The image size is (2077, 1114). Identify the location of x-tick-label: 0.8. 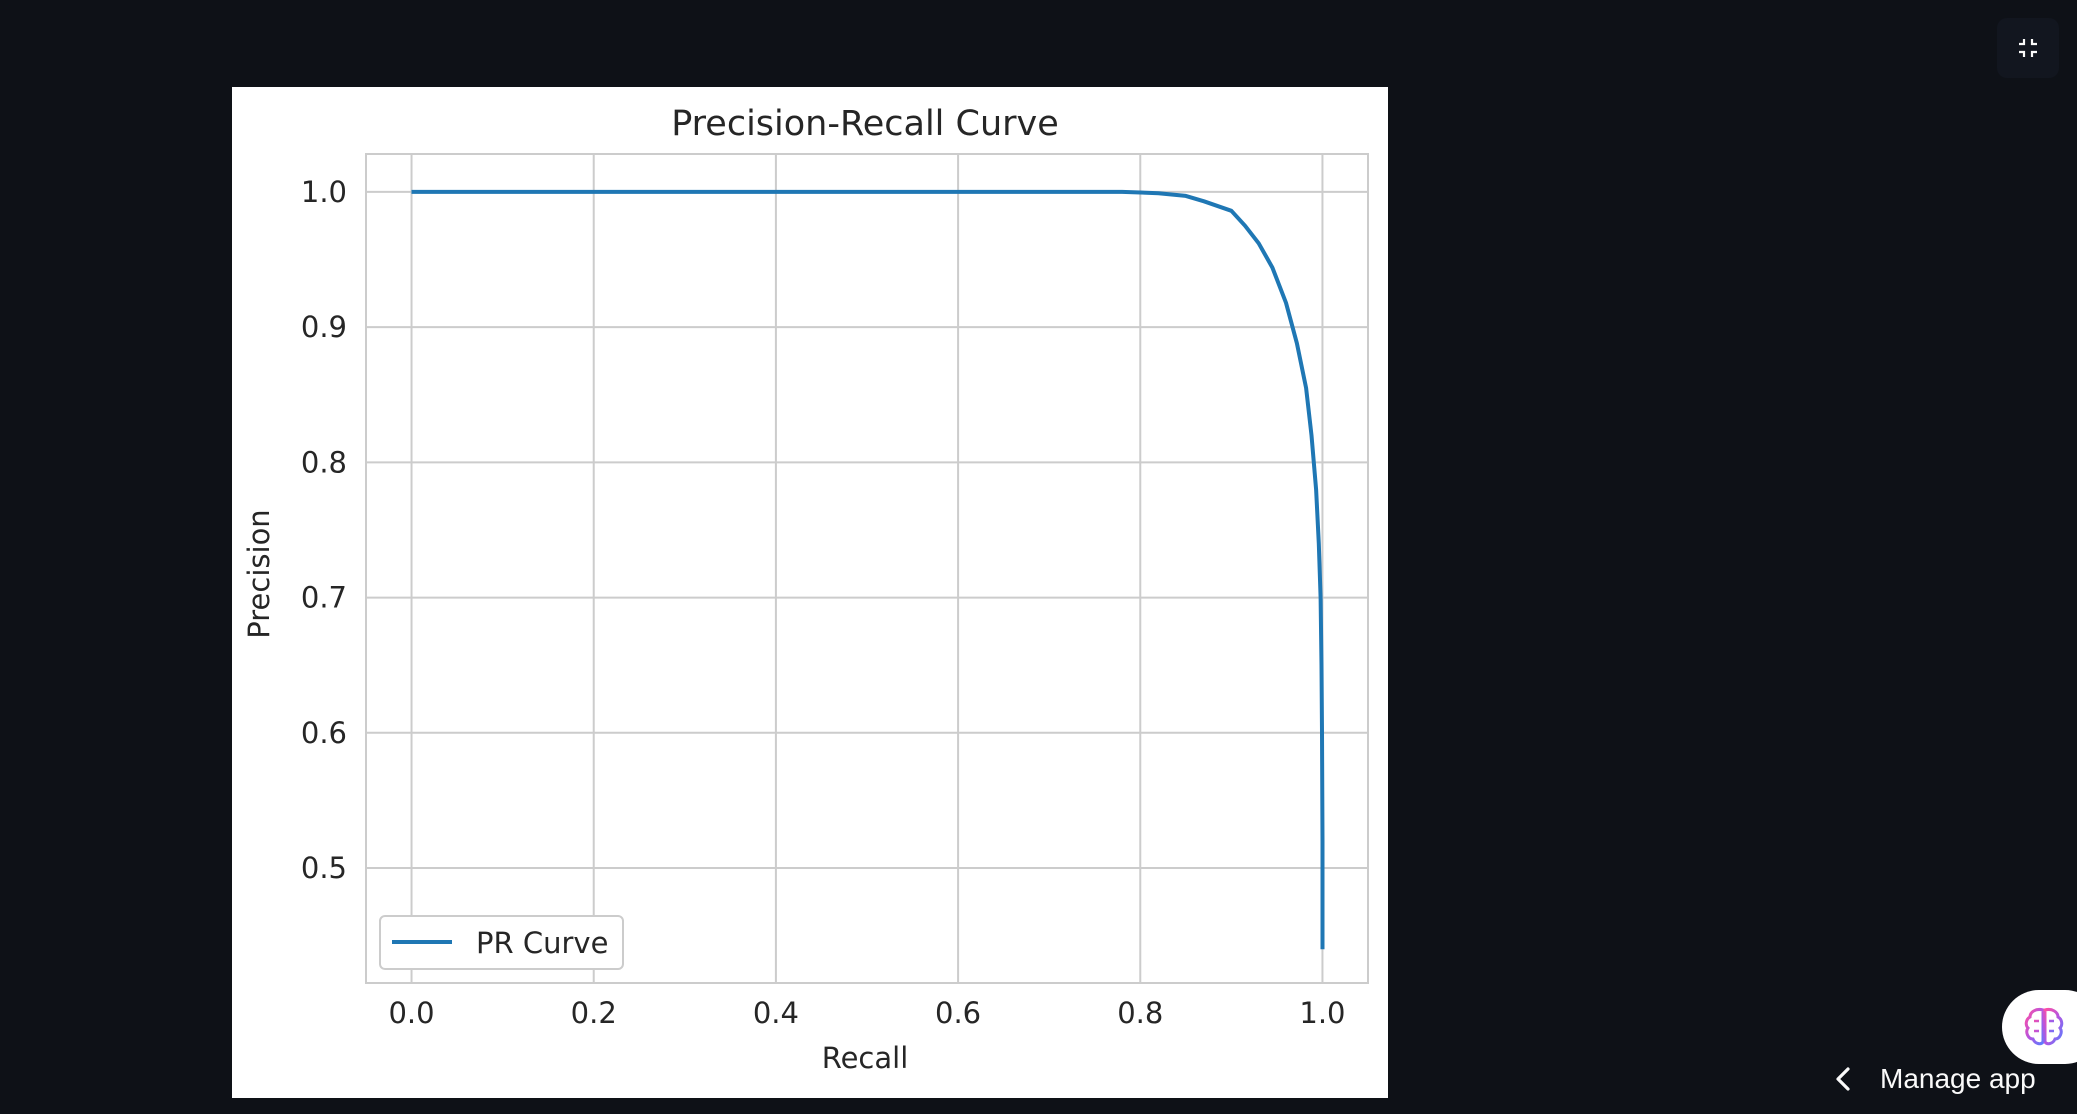
(1140, 1013).